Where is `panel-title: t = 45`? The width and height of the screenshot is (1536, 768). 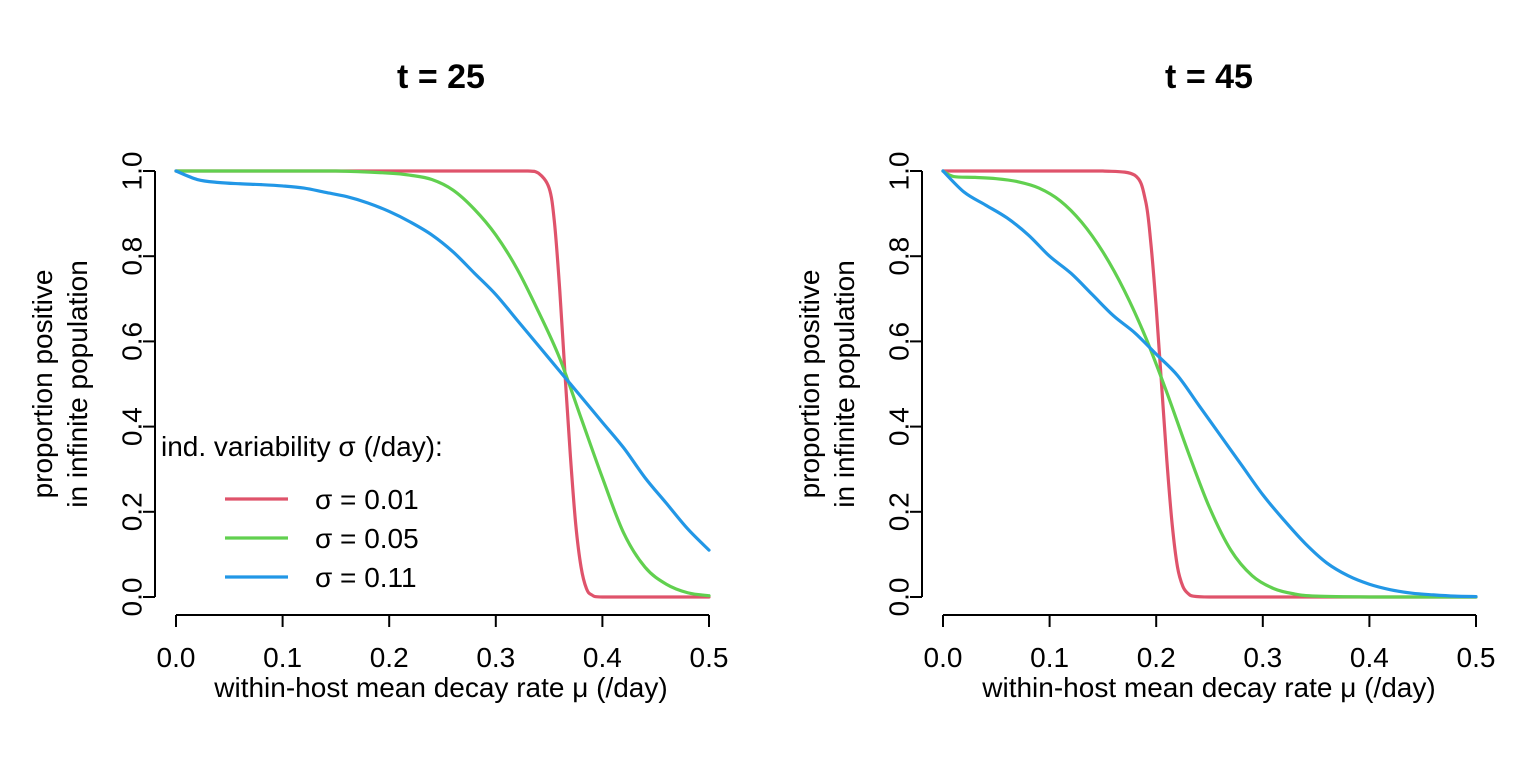
panel-title: t = 45 is located at coordinates (1209, 77).